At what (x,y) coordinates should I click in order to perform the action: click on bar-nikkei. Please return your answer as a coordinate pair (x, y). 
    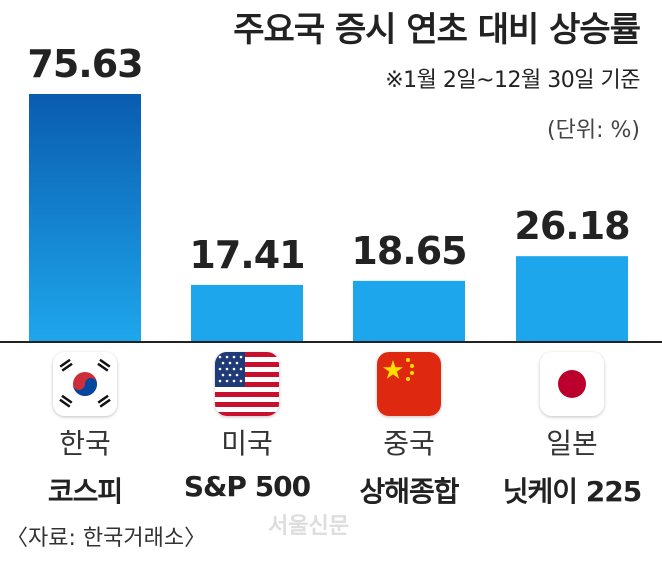
    Looking at the image, I should click on (572, 299).